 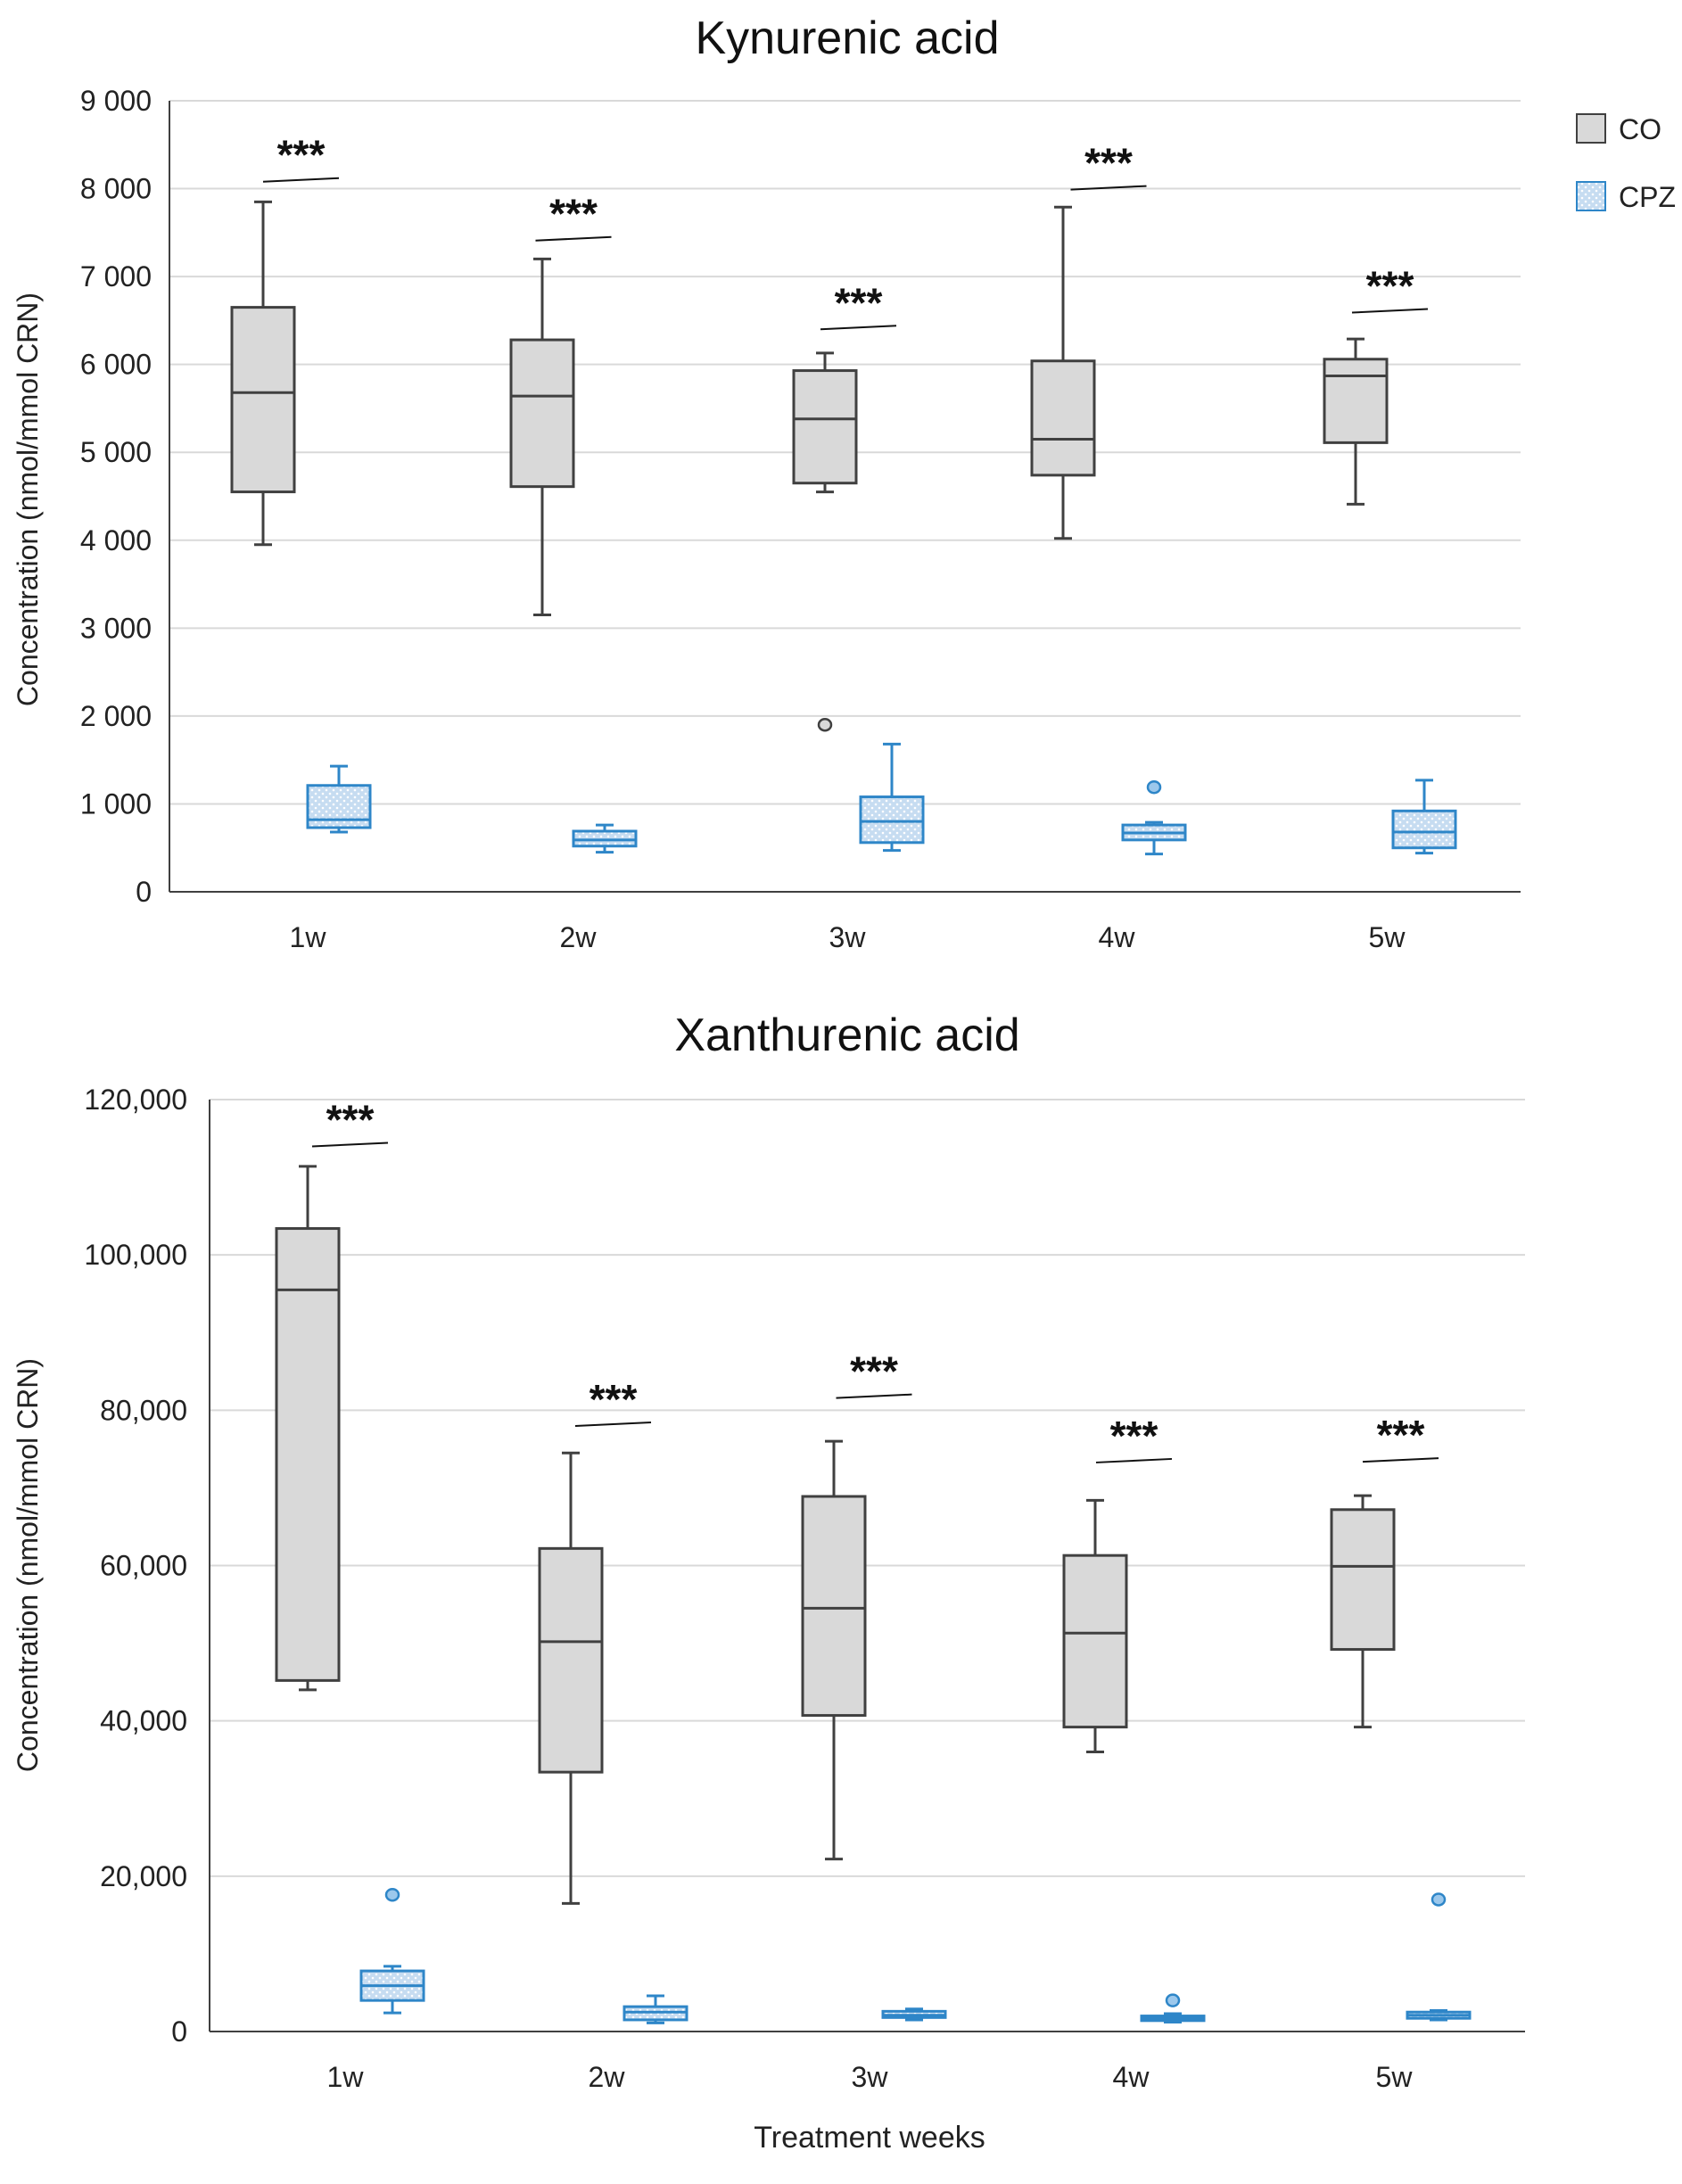 I want to click on legend-label-co: CO, so click(x=1640, y=129).